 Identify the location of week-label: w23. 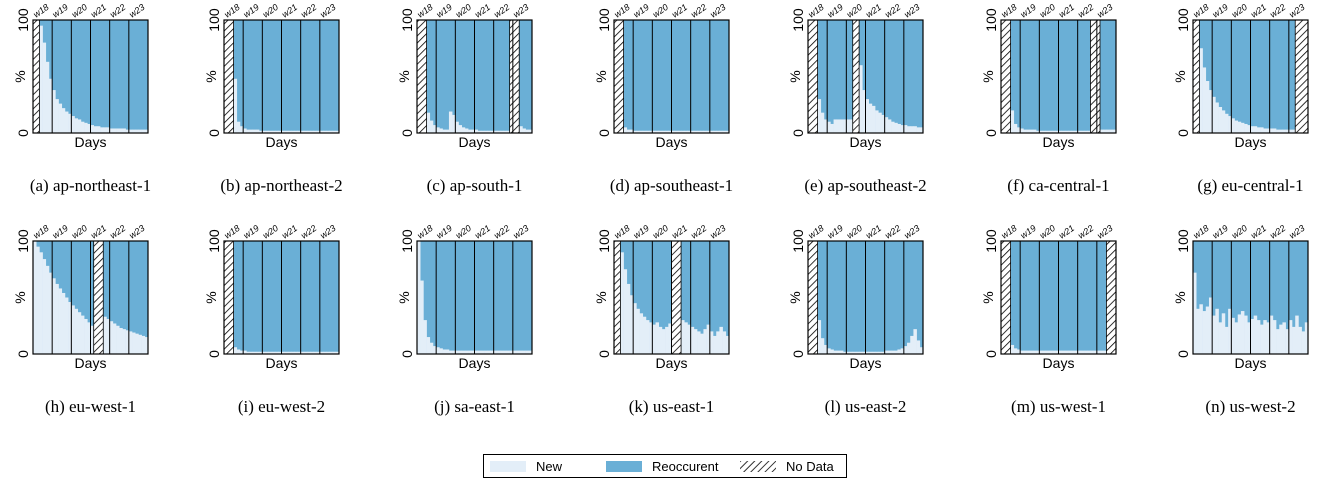
(327, 232).